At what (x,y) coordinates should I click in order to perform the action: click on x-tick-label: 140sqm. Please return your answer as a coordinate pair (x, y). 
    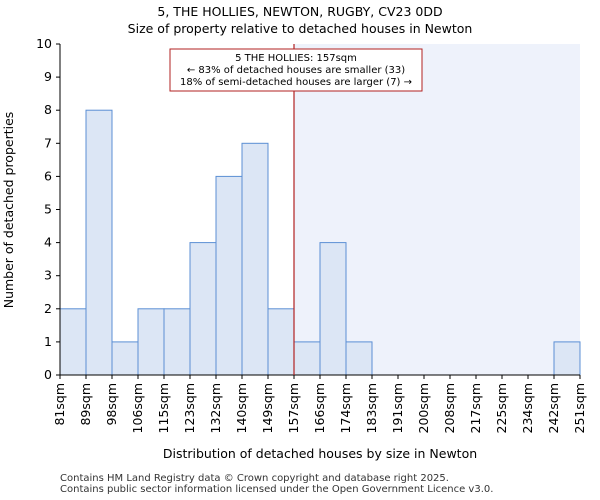
    Looking at the image, I should click on (241, 408).